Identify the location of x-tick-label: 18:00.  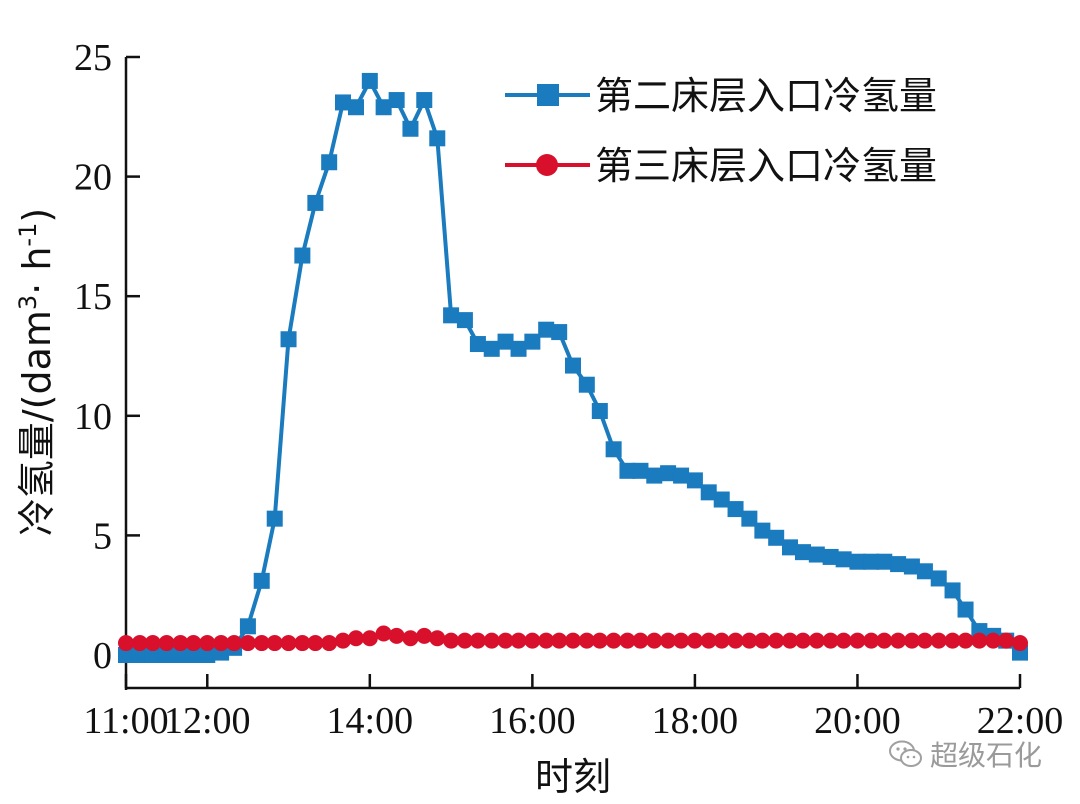
(695, 721).